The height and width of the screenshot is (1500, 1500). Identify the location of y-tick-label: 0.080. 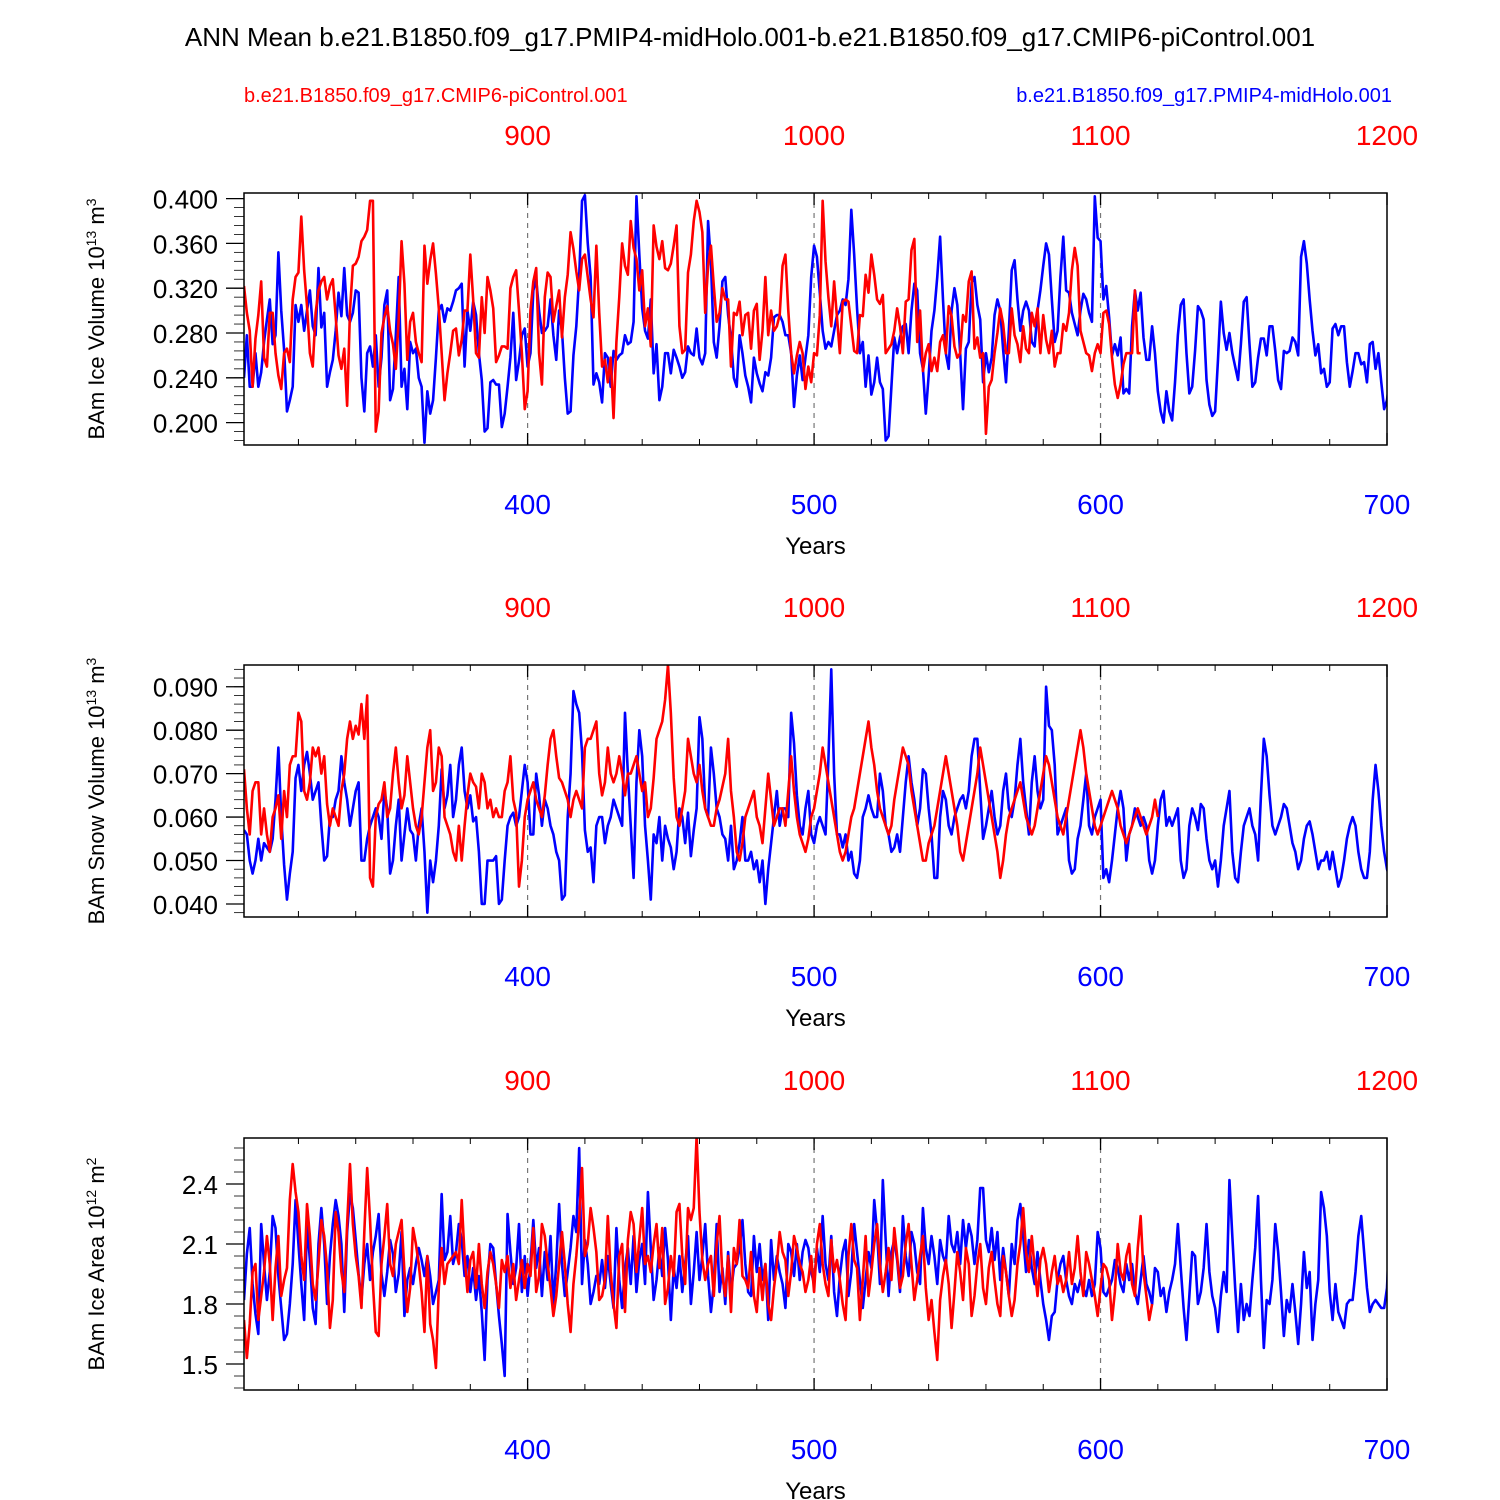
(185, 731).